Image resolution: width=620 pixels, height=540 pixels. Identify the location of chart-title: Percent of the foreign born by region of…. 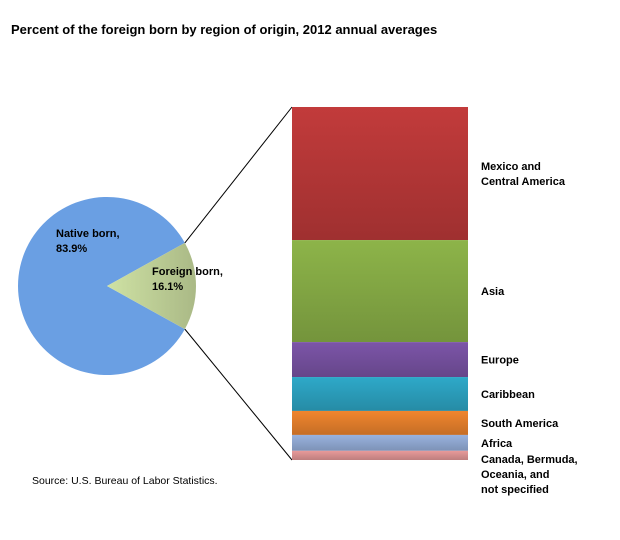
(224, 29).